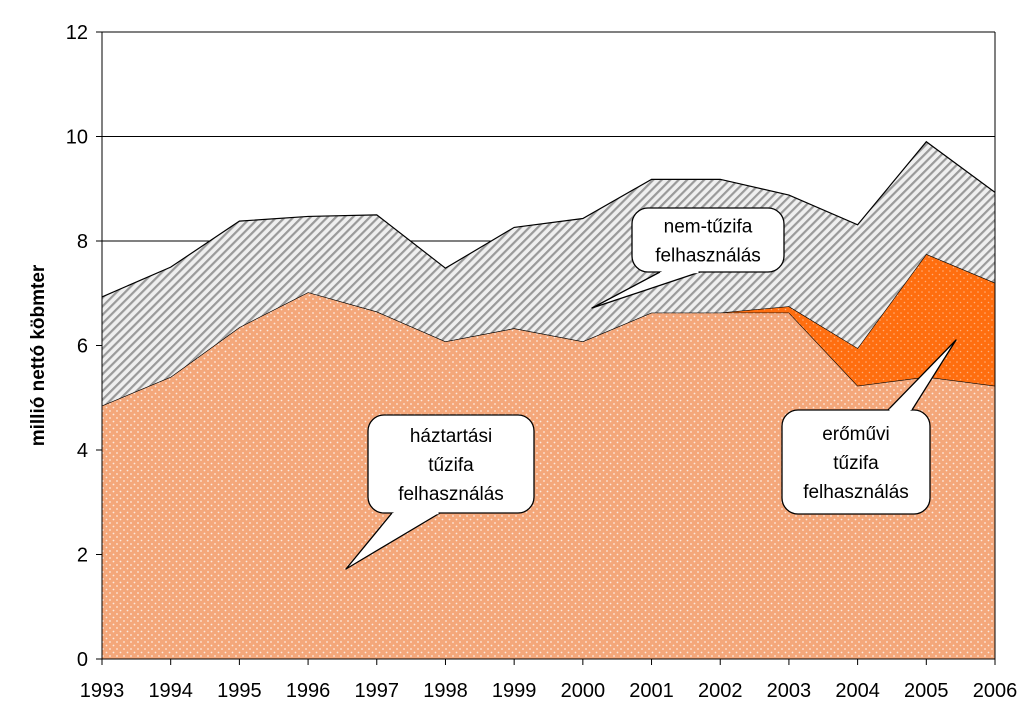  What do you see at coordinates (102, 691) in the screenshot?
I see `x-tick-label: 1993` at bounding box center [102, 691].